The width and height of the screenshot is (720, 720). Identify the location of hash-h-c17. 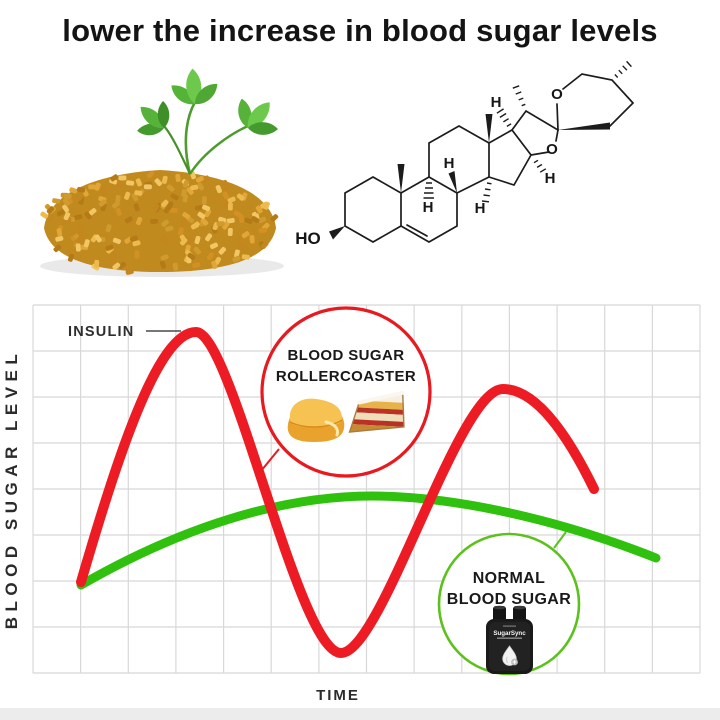
(504, 117).